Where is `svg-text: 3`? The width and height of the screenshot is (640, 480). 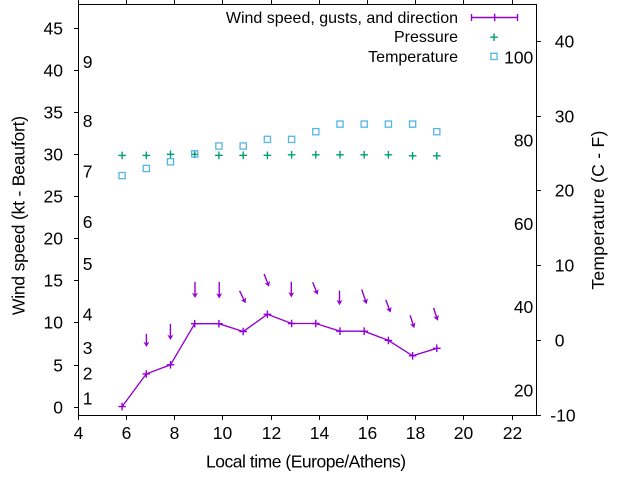 svg-text: 3 is located at coordinates (88, 348).